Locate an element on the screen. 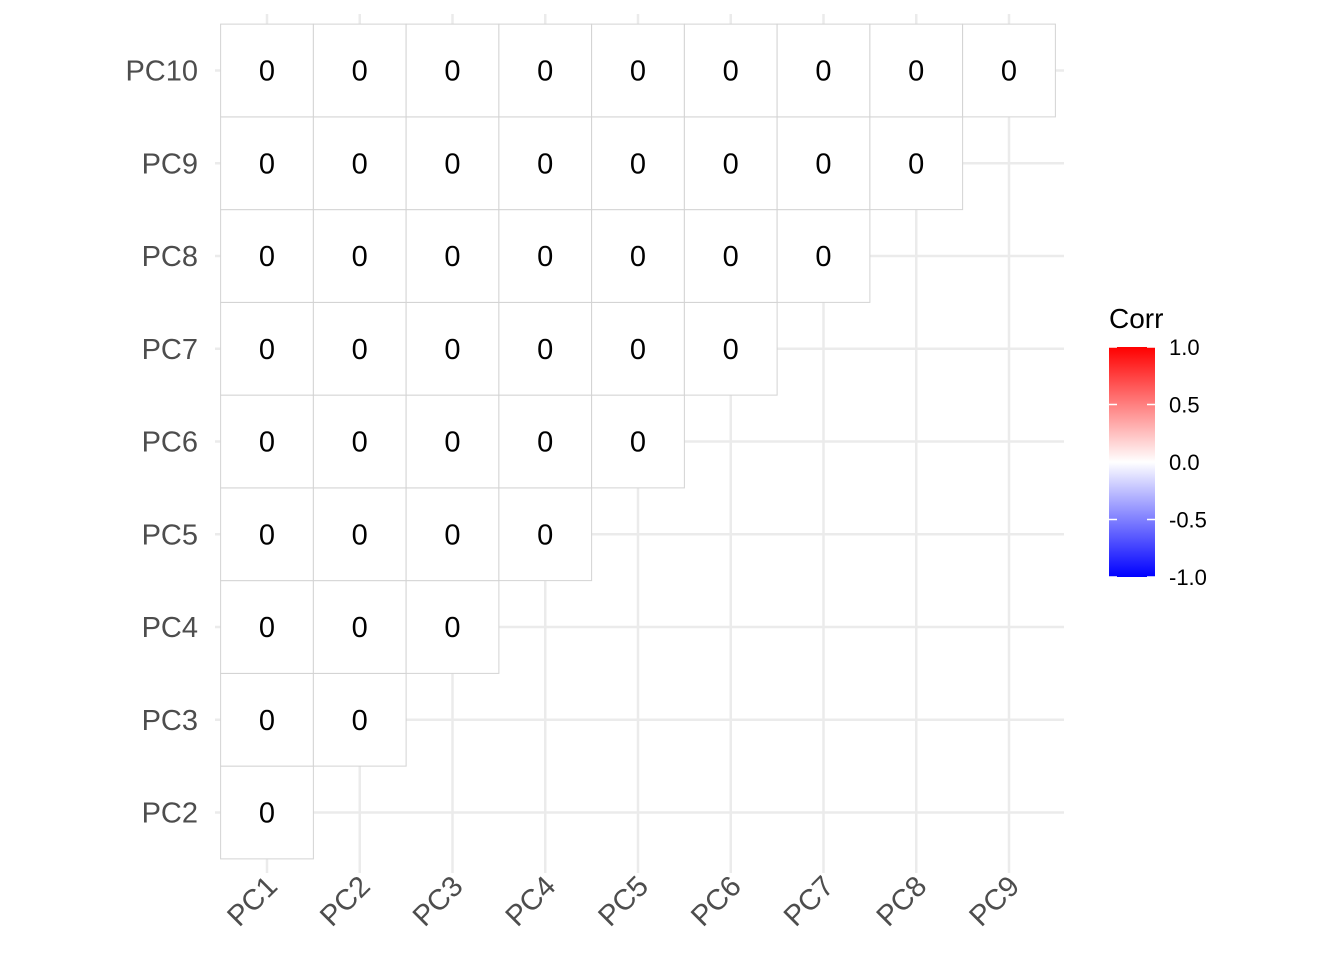  heatmap-cell-pc2-pc3 is located at coordinates (359, 719).